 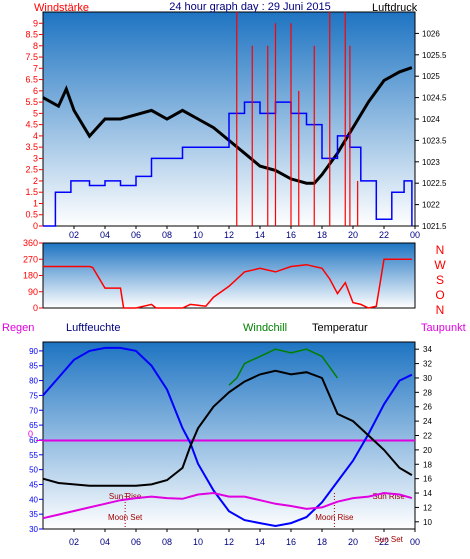 What do you see at coordinates (434, 98) in the screenshot?
I see `pressure-tick-label: 1024.5` at bounding box center [434, 98].